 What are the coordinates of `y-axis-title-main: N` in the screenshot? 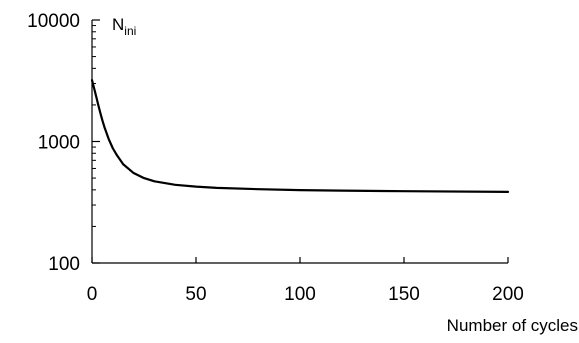 It's located at (118, 24).